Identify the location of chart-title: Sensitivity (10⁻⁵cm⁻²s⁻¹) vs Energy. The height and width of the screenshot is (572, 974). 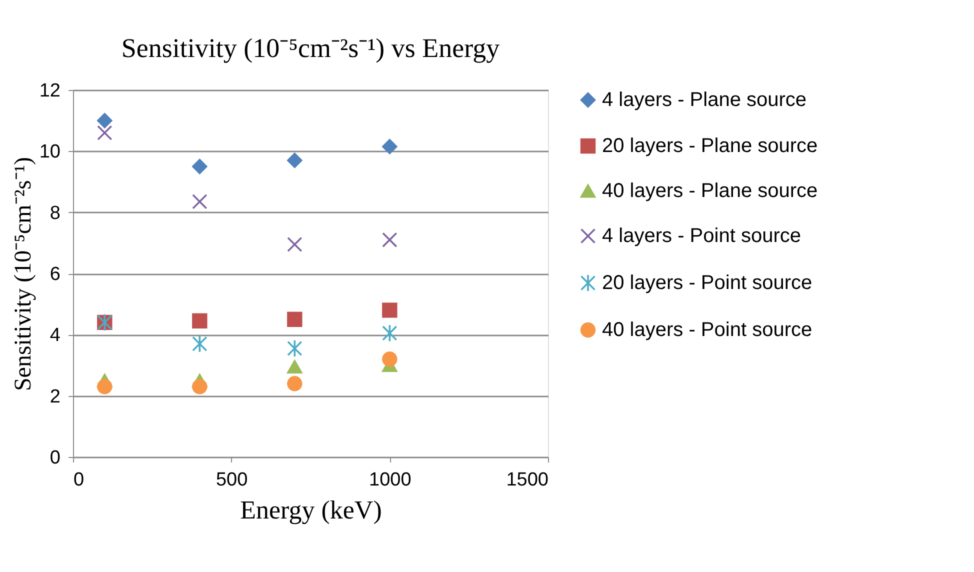
(310, 48).